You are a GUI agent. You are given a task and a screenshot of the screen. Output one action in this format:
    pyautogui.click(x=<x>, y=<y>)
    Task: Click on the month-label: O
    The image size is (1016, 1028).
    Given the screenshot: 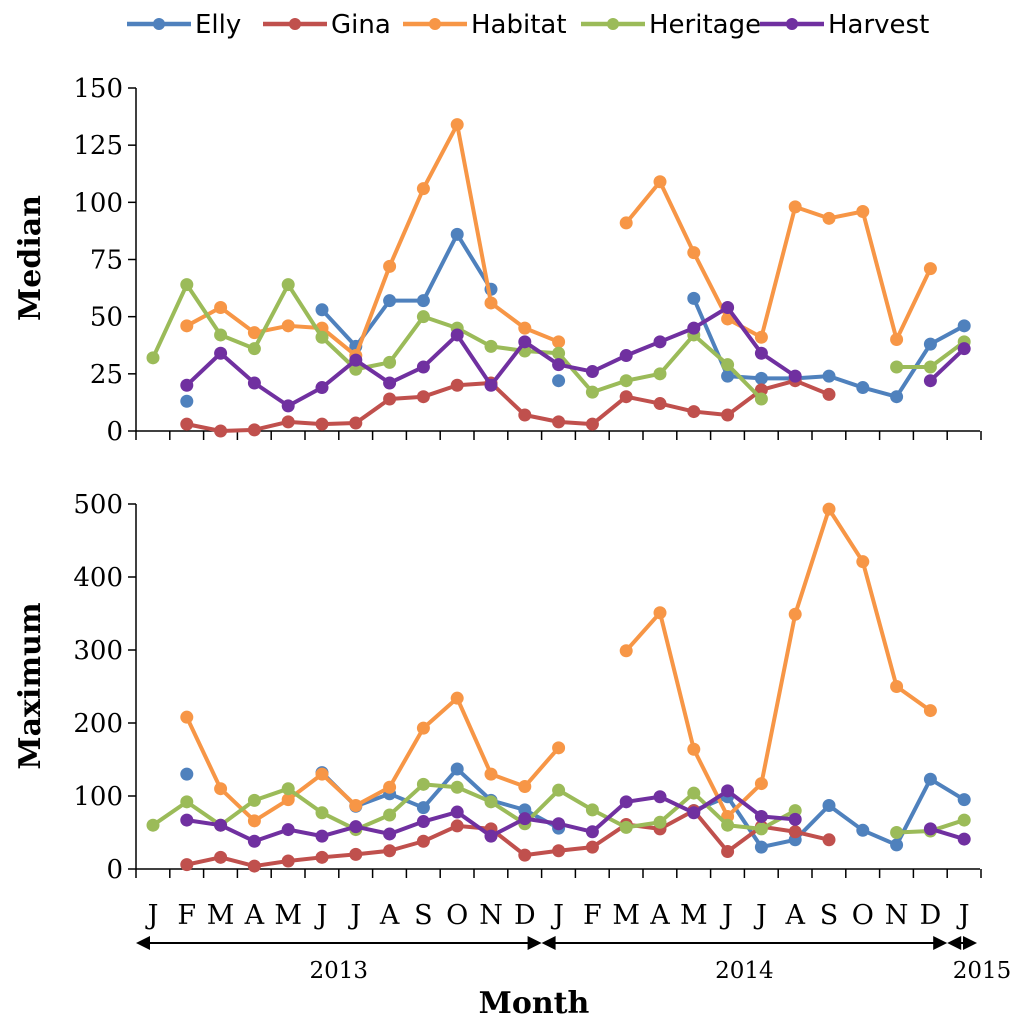 What is the action you would take?
    pyautogui.click(x=457, y=915)
    